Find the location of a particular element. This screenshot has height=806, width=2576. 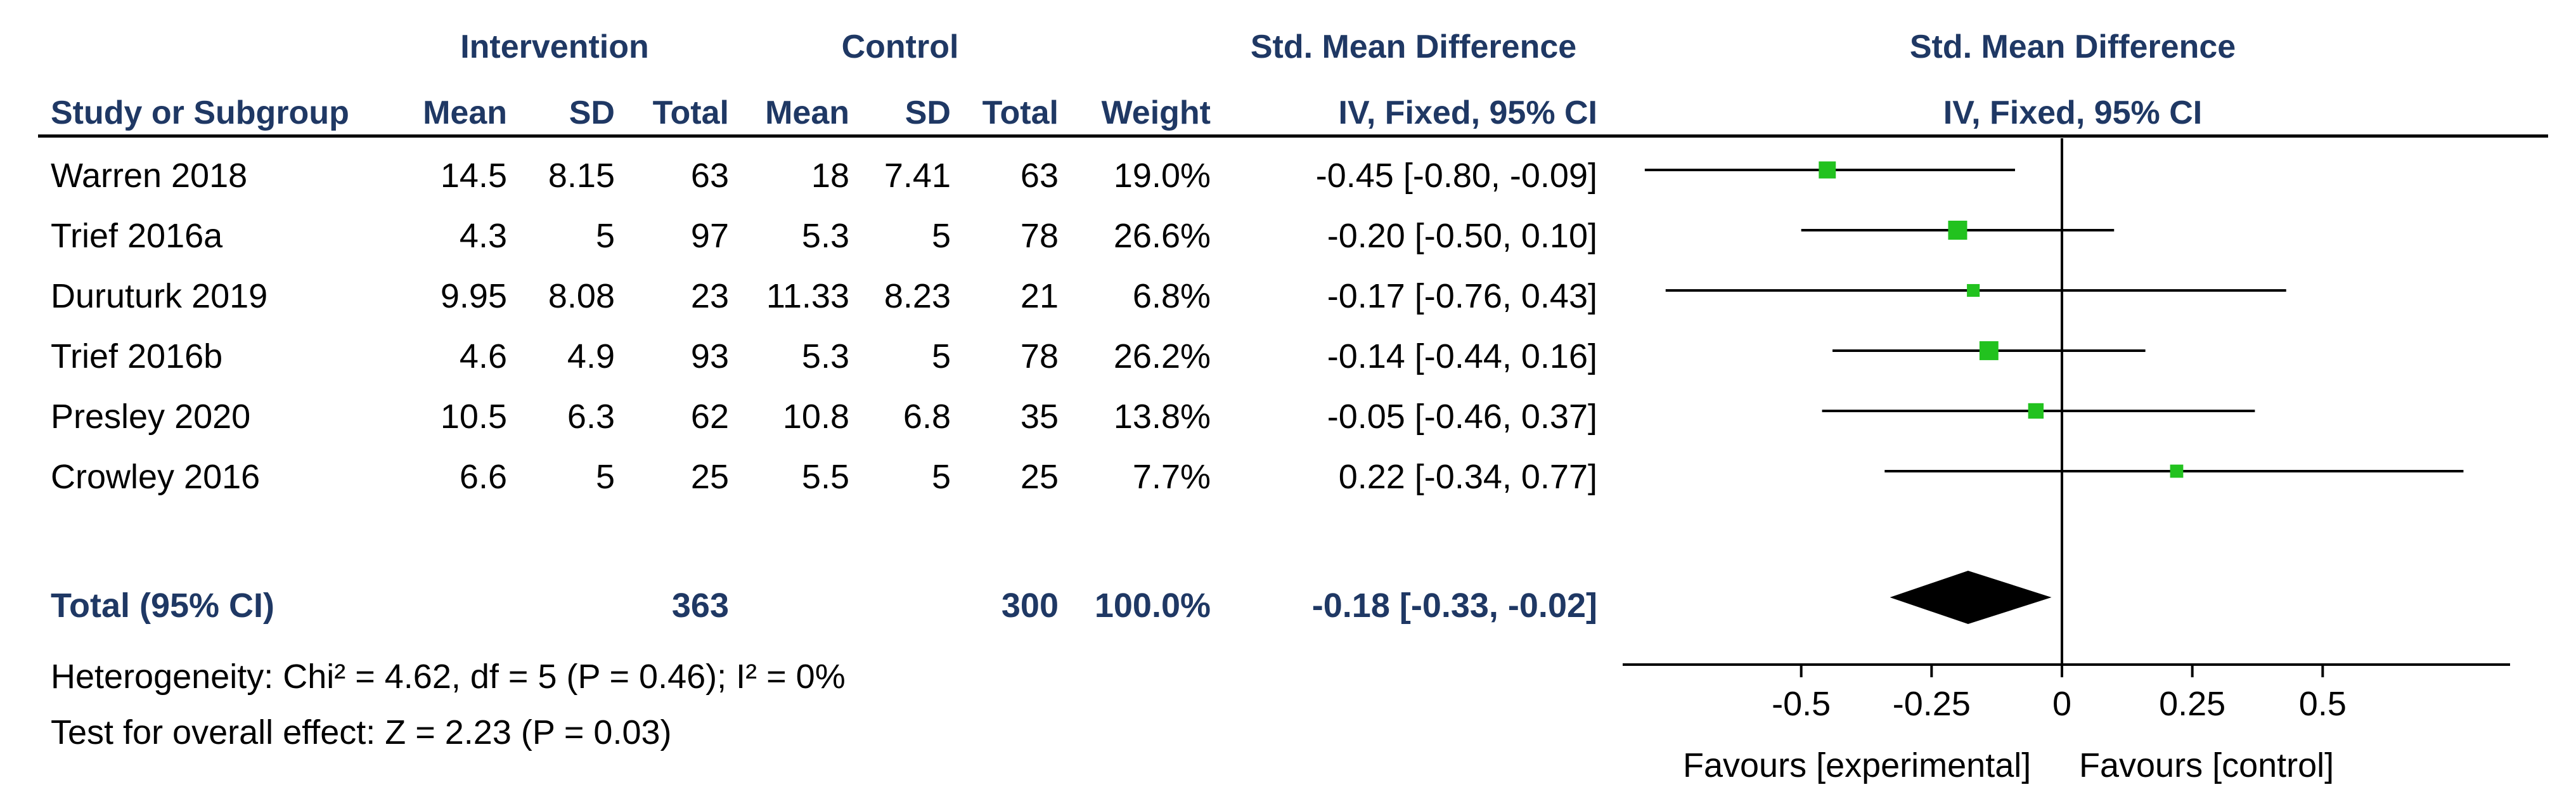

weight: 26.6% is located at coordinates (1162, 236).